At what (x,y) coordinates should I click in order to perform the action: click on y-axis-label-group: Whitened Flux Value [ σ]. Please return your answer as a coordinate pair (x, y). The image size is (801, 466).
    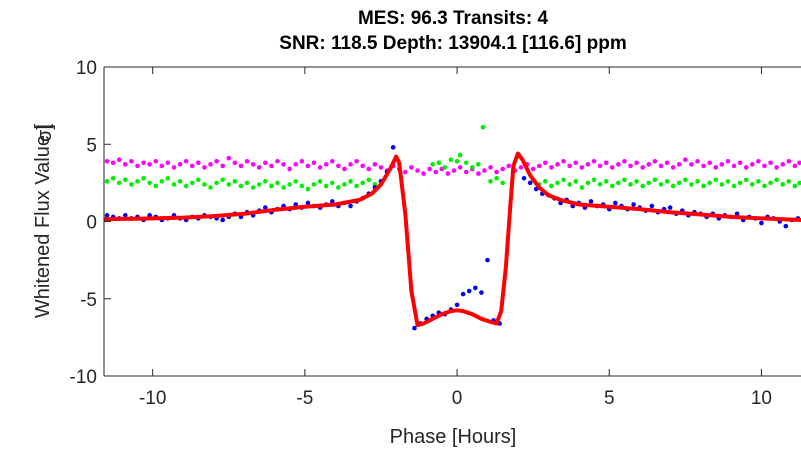
    Looking at the image, I should click on (44, 220).